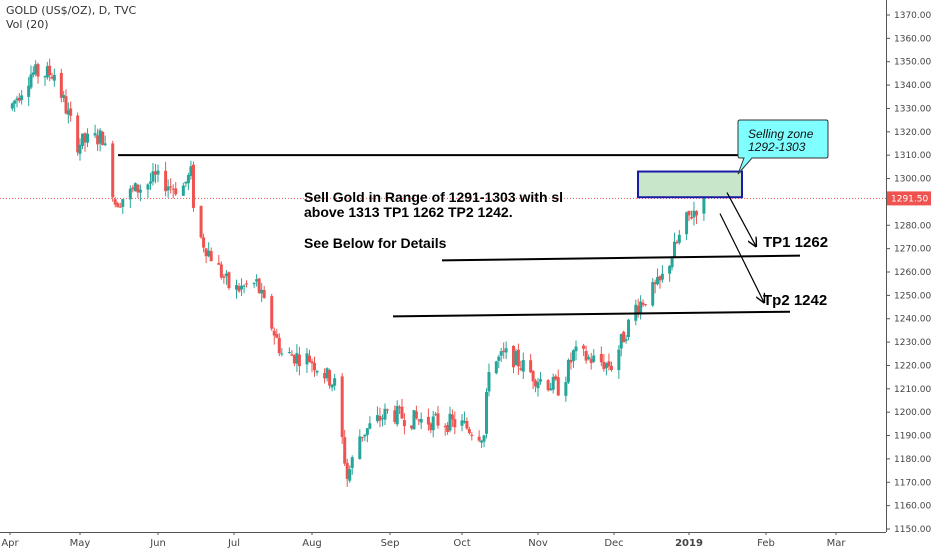 Image resolution: width=932 pixels, height=550 pixels. What do you see at coordinates (613, 543) in the screenshot?
I see `time-tick-label: Dec` at bounding box center [613, 543].